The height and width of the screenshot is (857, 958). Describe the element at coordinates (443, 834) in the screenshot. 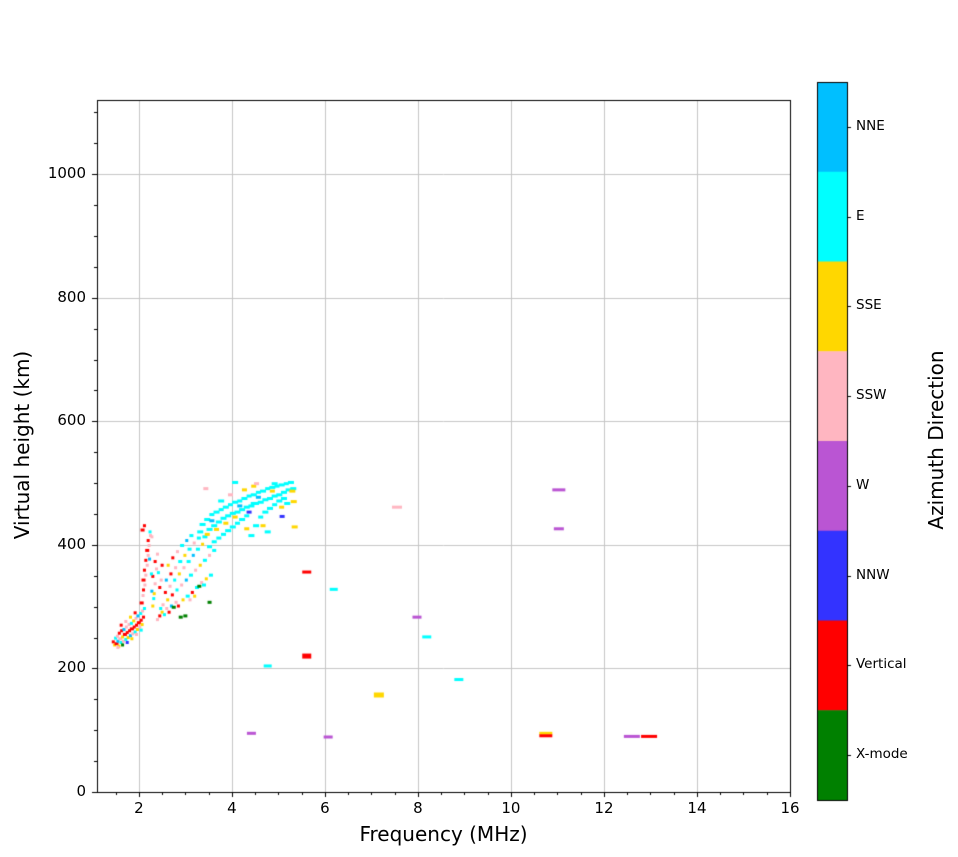

I see `x-axis-label: Frequency (MHz)` at that location.